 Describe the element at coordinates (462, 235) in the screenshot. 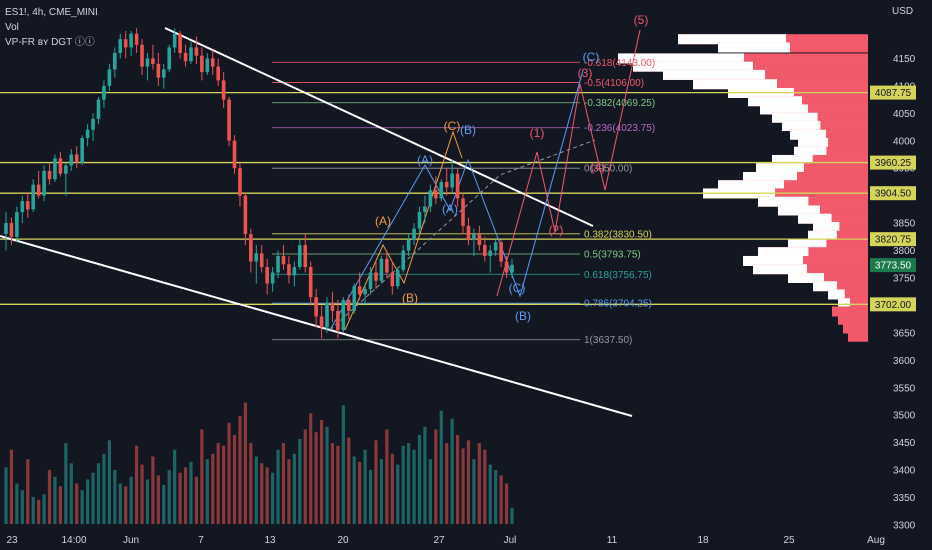

I see `dashed-projection-line` at that location.